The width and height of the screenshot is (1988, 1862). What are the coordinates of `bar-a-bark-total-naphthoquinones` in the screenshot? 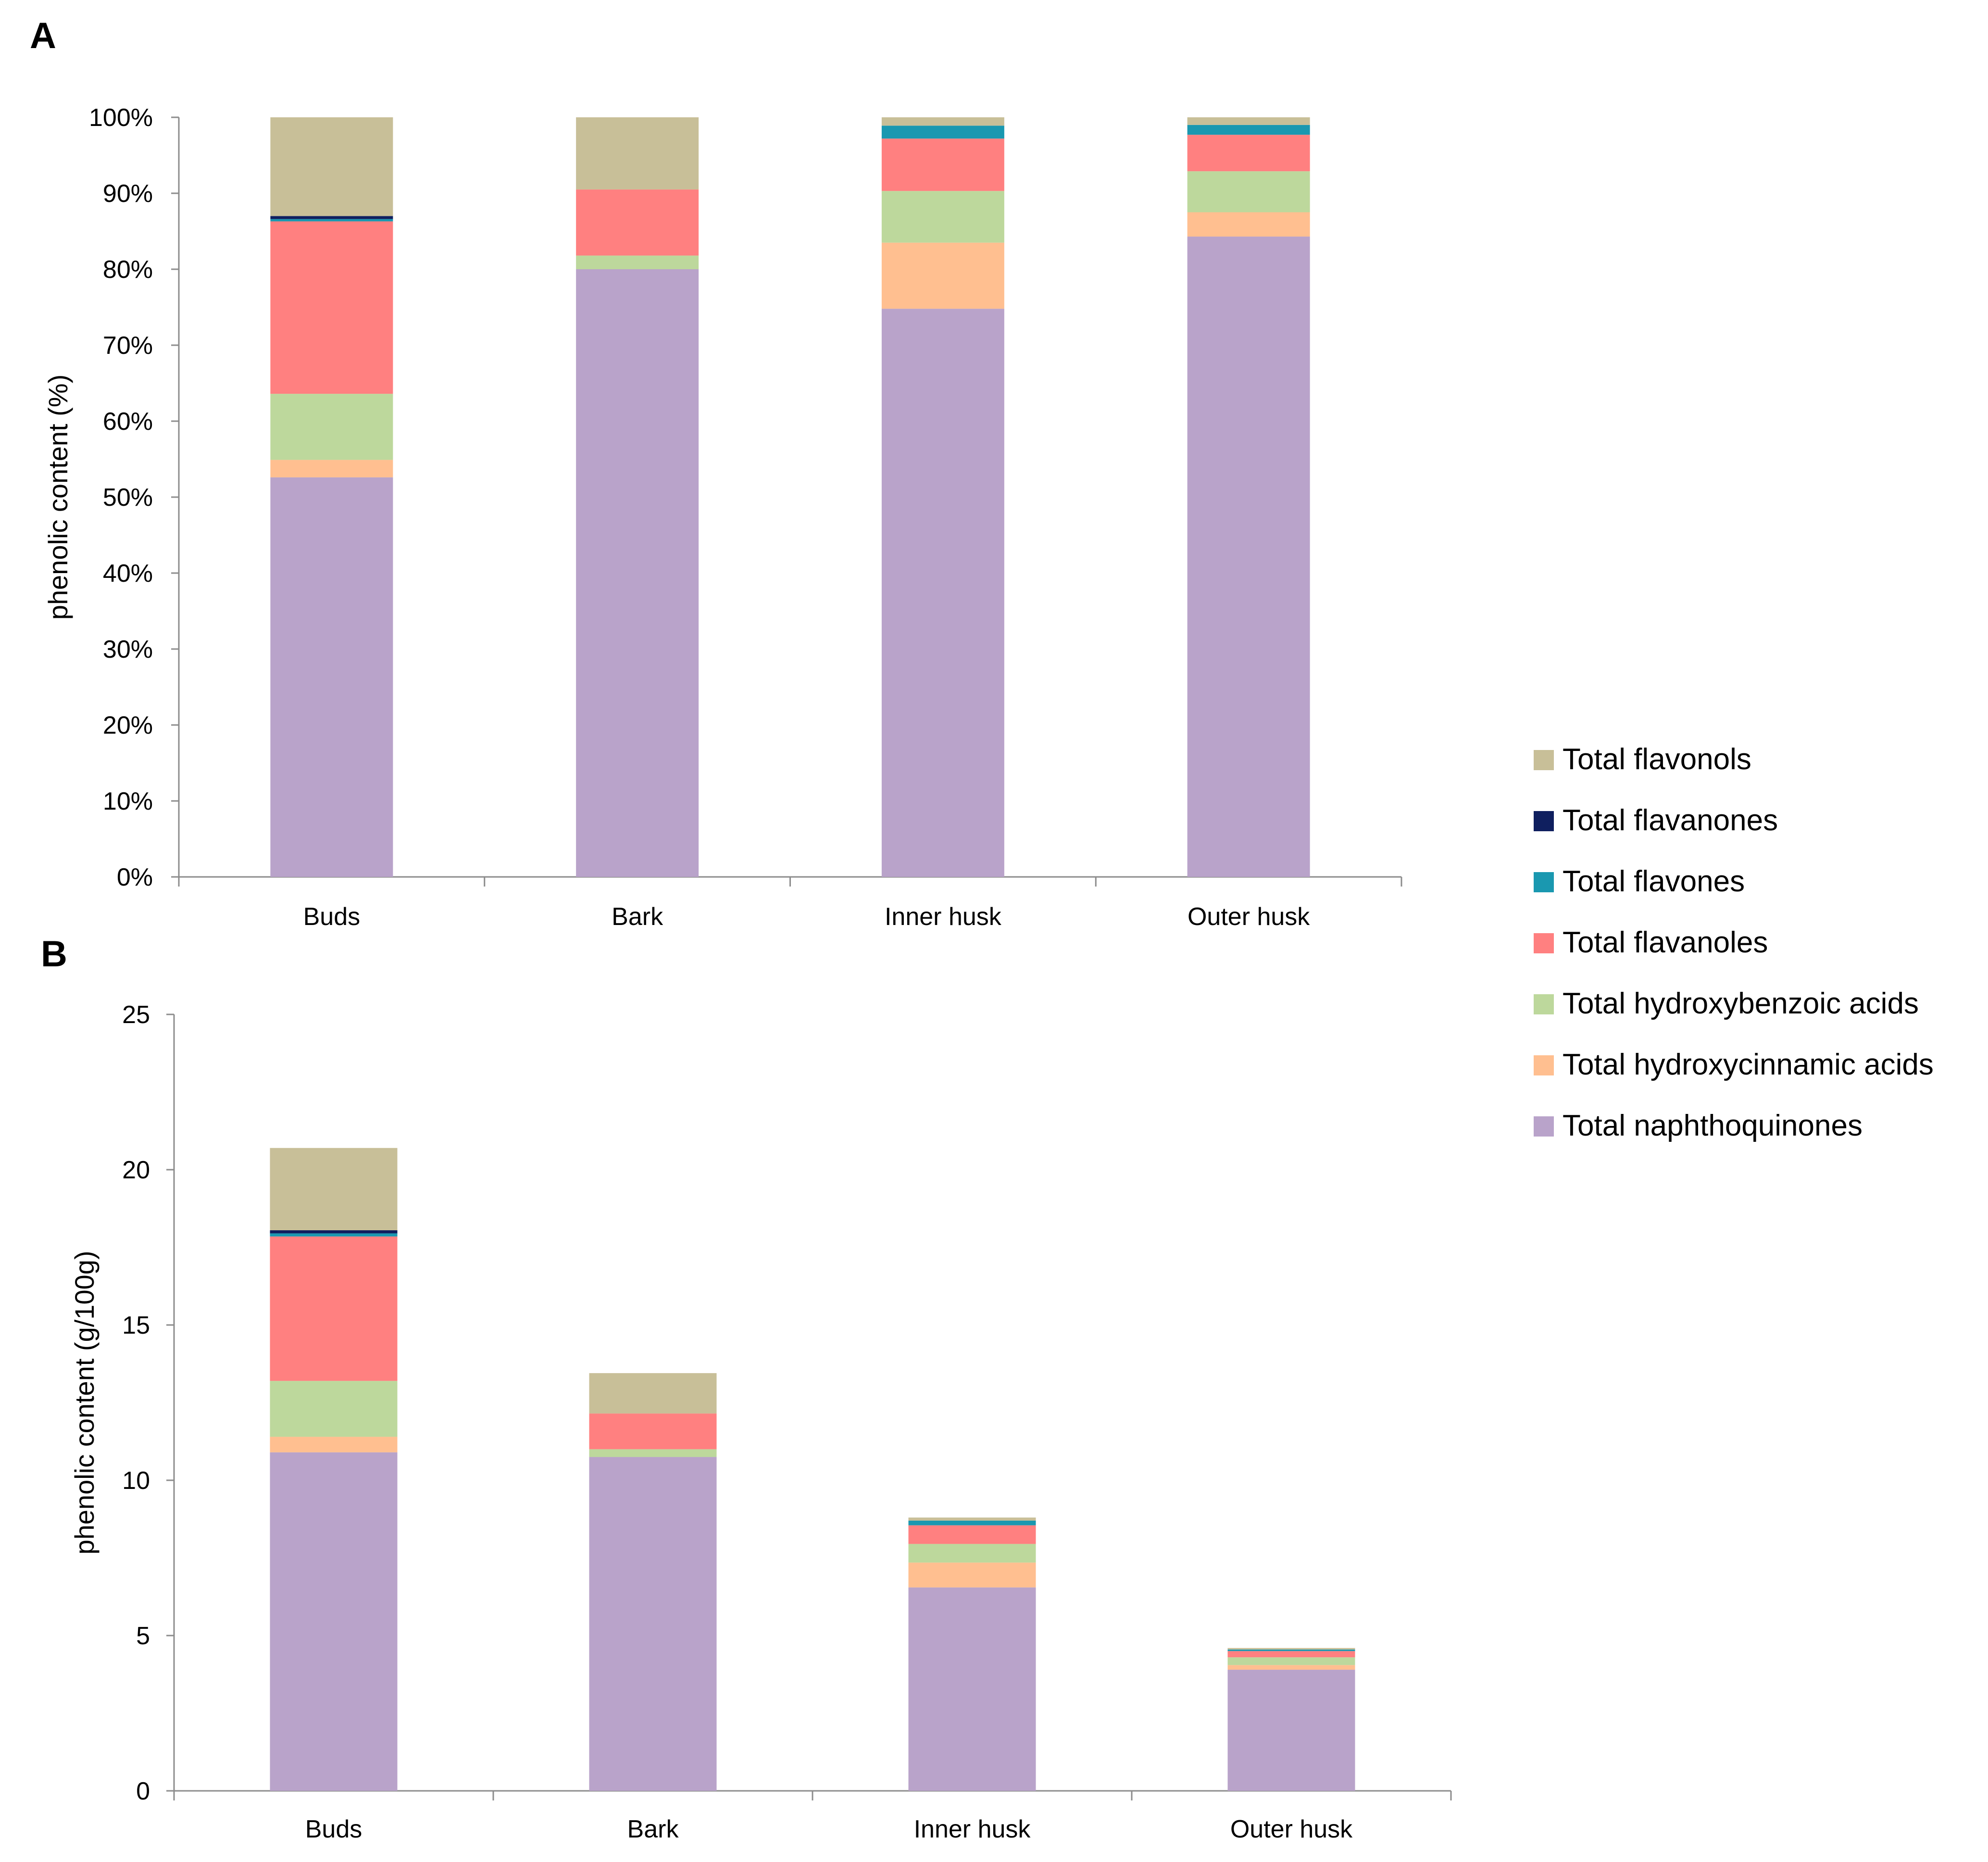 It's located at (637, 573).